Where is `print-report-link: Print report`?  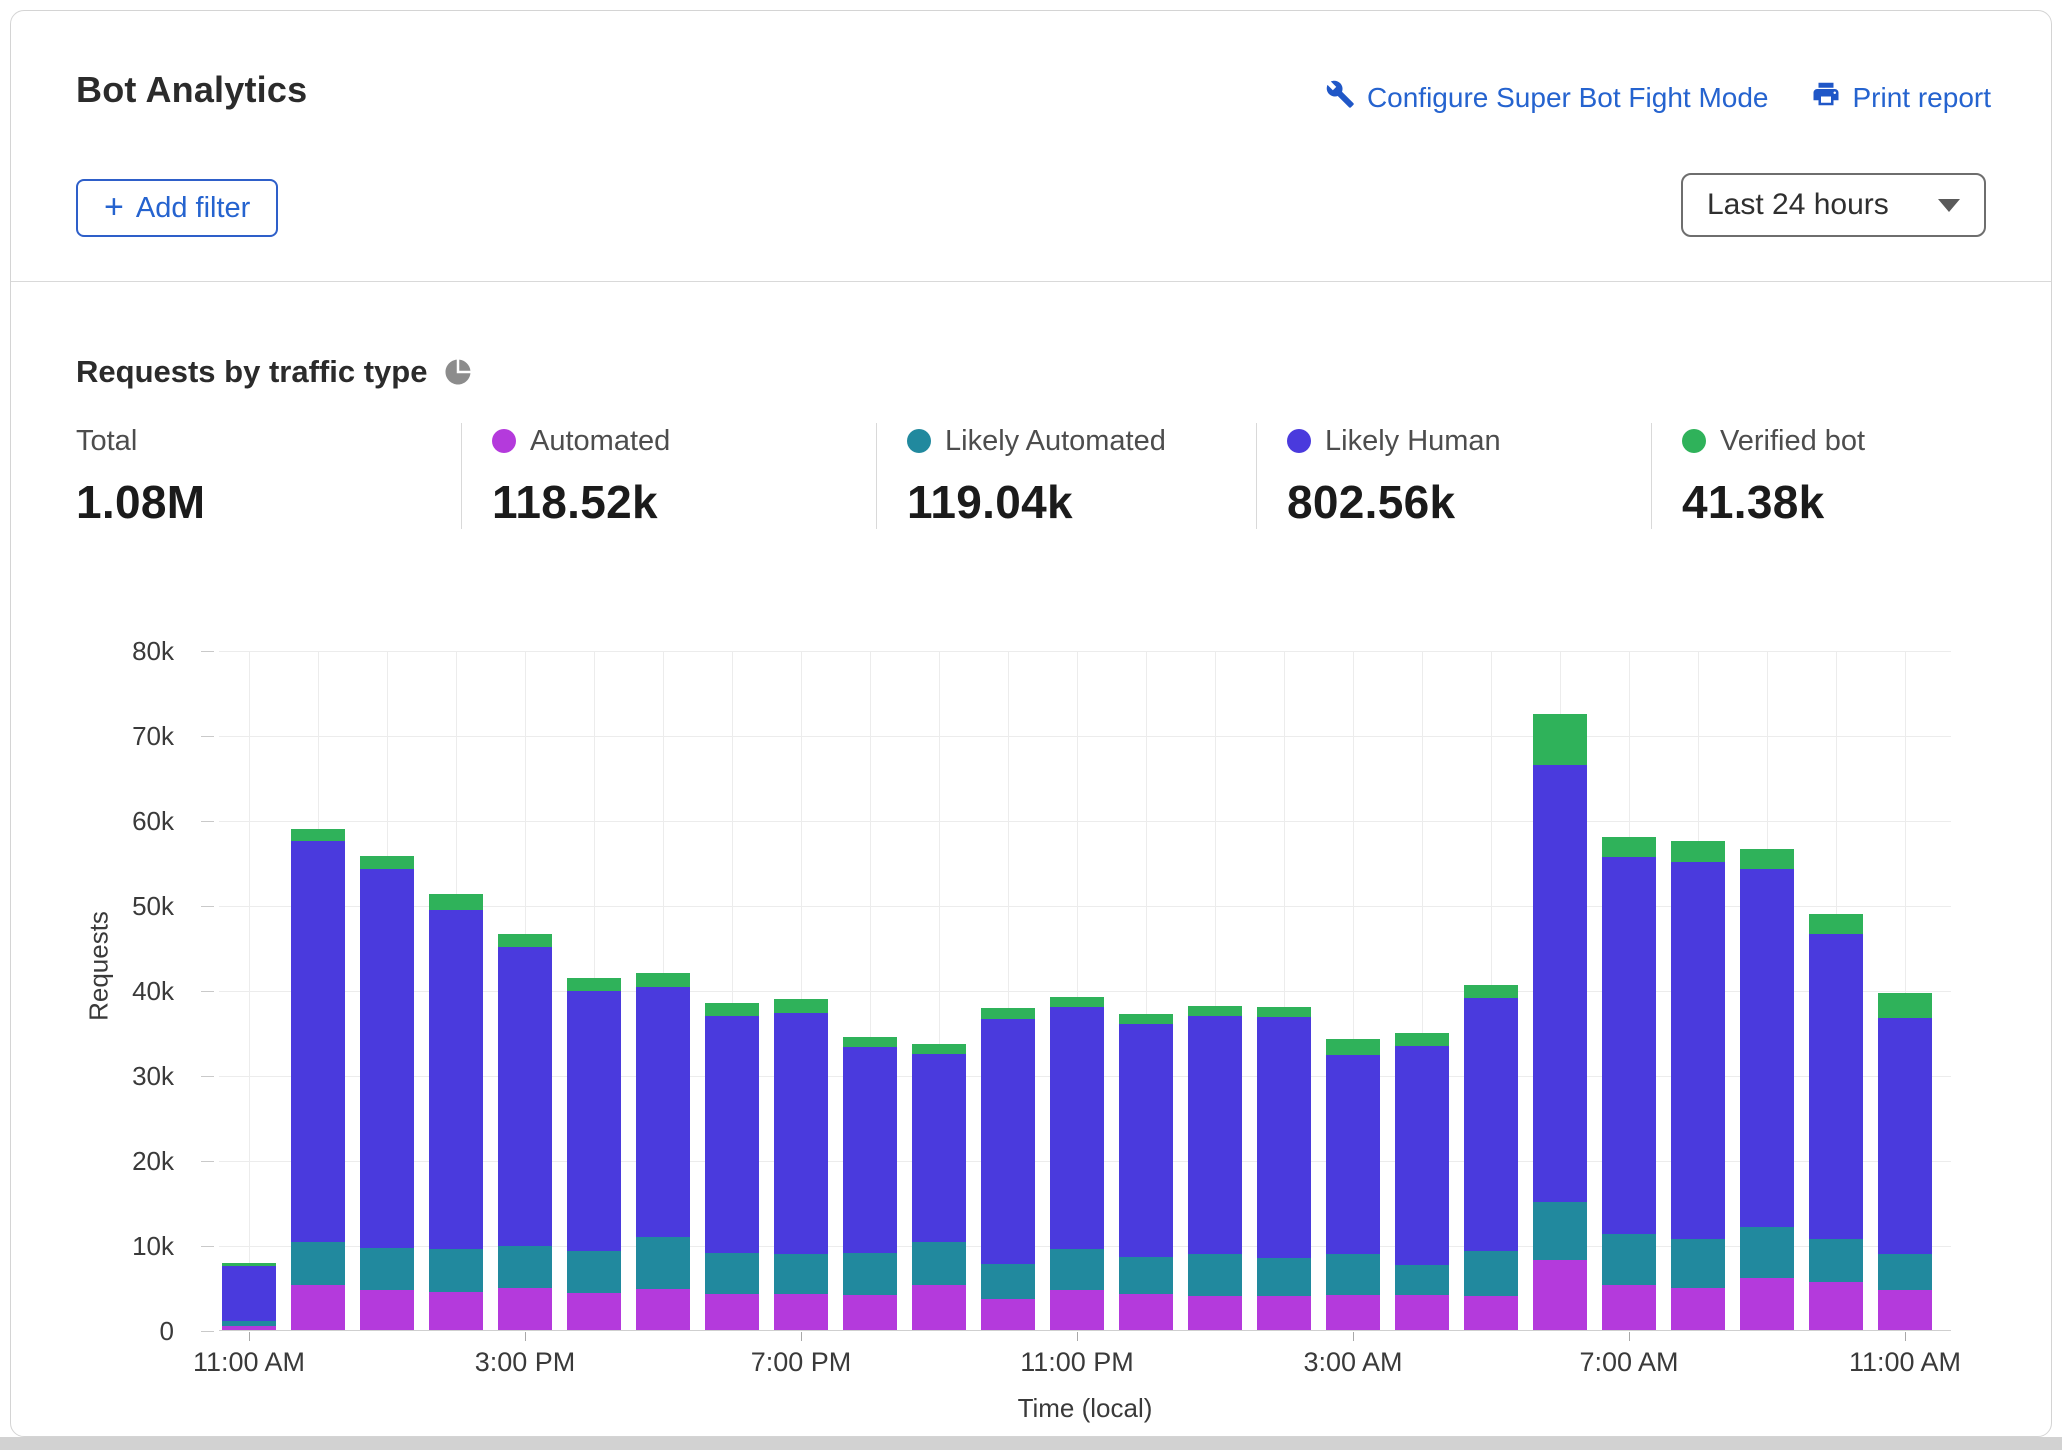 print-report-link: Print report is located at coordinates (1901, 97).